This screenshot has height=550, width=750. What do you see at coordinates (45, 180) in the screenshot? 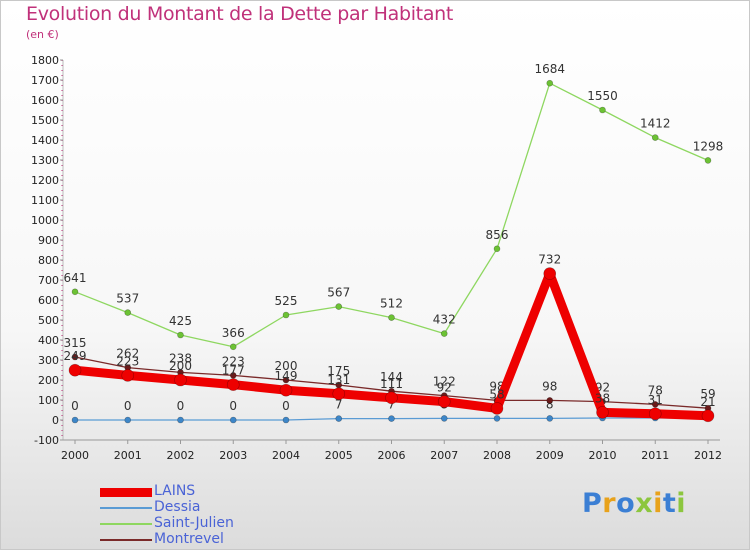
I see `y-tick-label: 1200` at bounding box center [45, 180].